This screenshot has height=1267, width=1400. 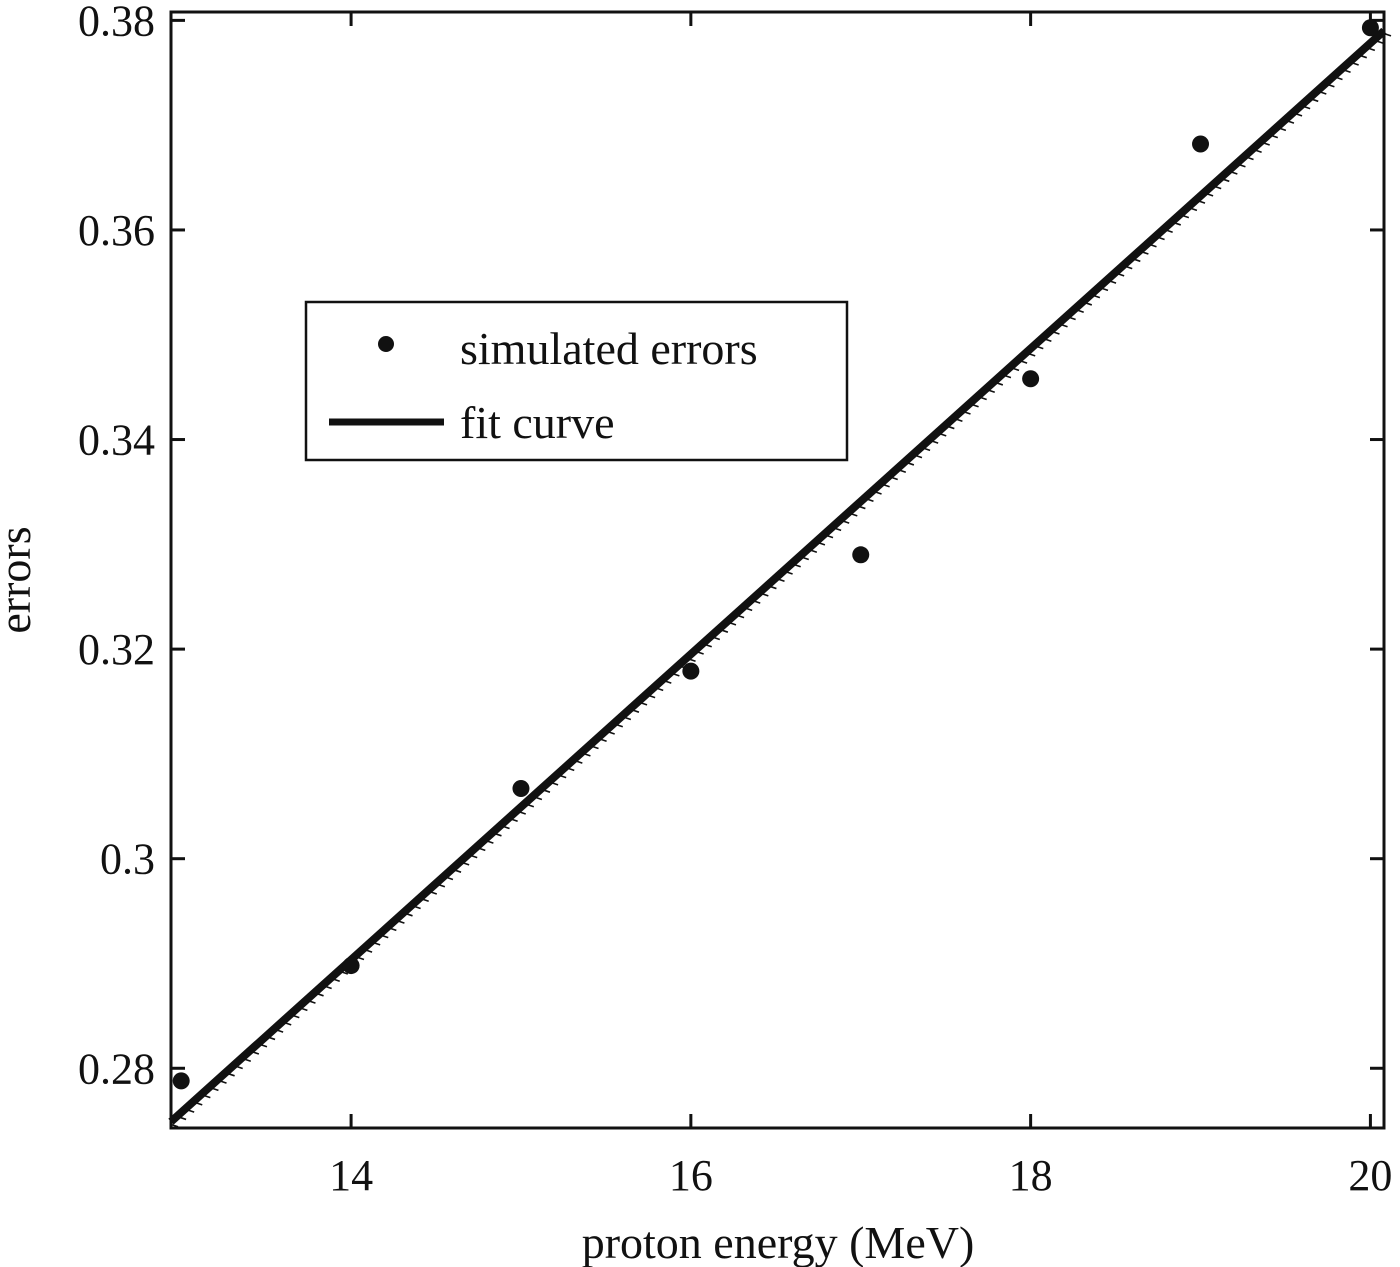 I want to click on y-tick-label: 0.32, so click(x=116, y=649).